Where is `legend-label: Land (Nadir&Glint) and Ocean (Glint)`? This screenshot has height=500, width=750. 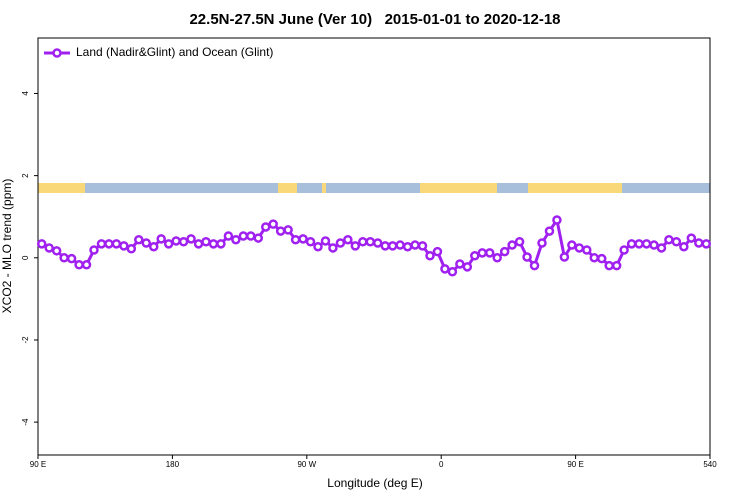
legend-label: Land (Nadir&Glint) and Ocean (Glint) is located at coordinates (174, 52).